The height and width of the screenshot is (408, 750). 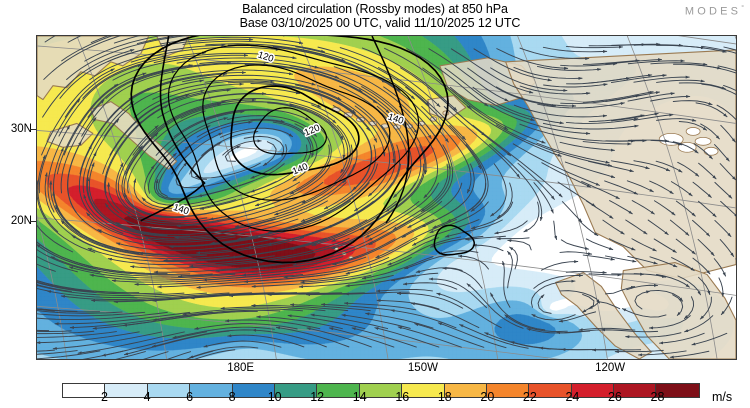 What do you see at coordinates (693, 131) in the screenshot?
I see `lake` at bounding box center [693, 131].